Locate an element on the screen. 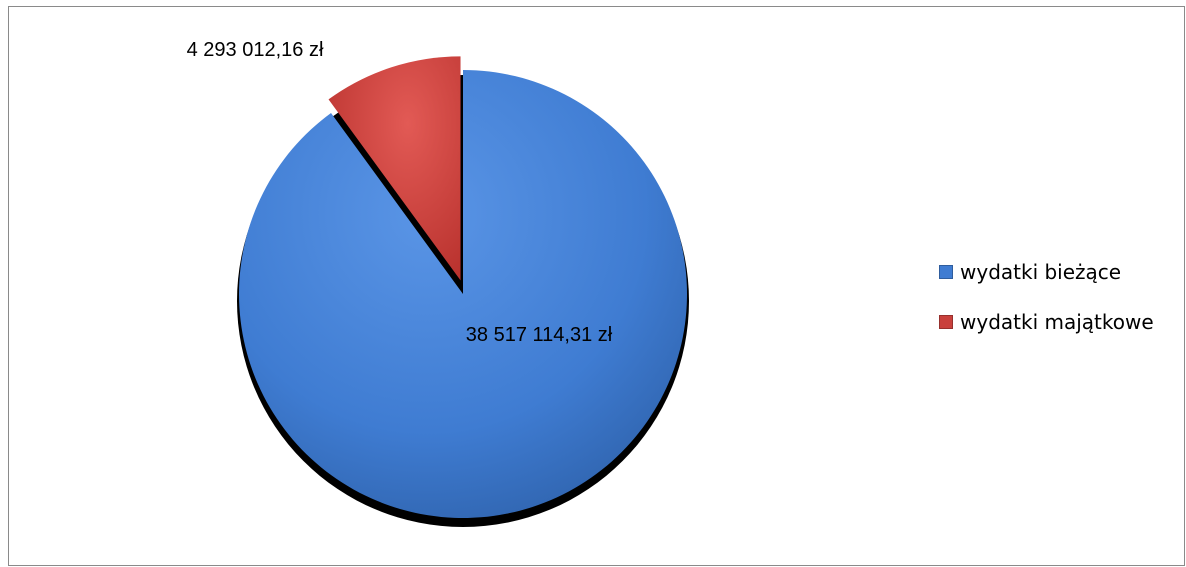 The image size is (1186, 567). legend-swatch-blue-icon is located at coordinates (946, 272).